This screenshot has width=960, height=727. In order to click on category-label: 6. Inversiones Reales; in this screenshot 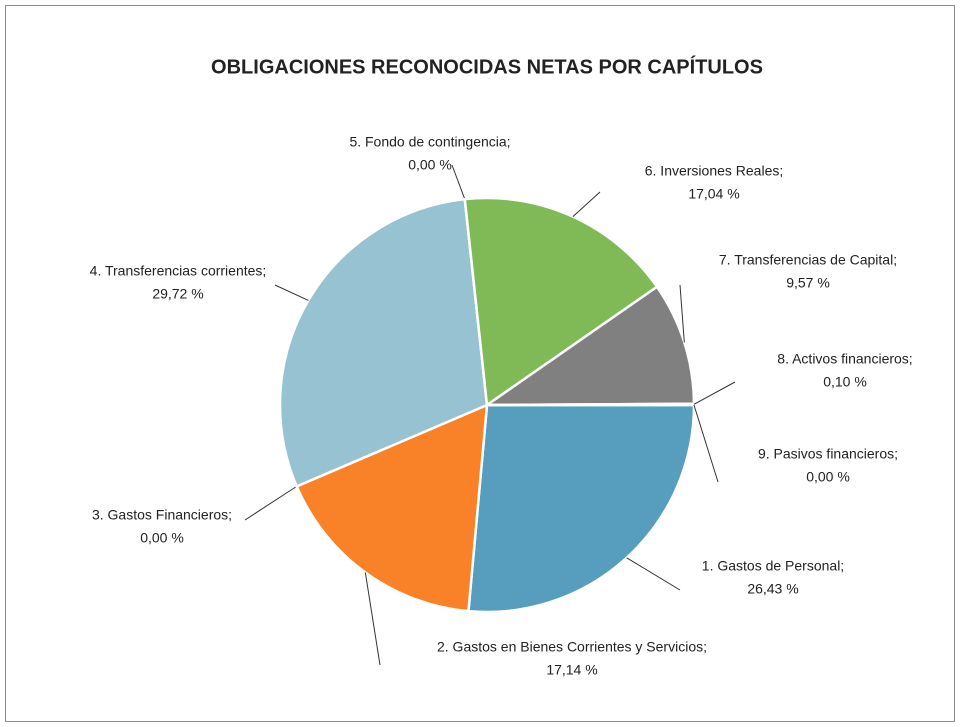, I will do `click(714, 171)`.